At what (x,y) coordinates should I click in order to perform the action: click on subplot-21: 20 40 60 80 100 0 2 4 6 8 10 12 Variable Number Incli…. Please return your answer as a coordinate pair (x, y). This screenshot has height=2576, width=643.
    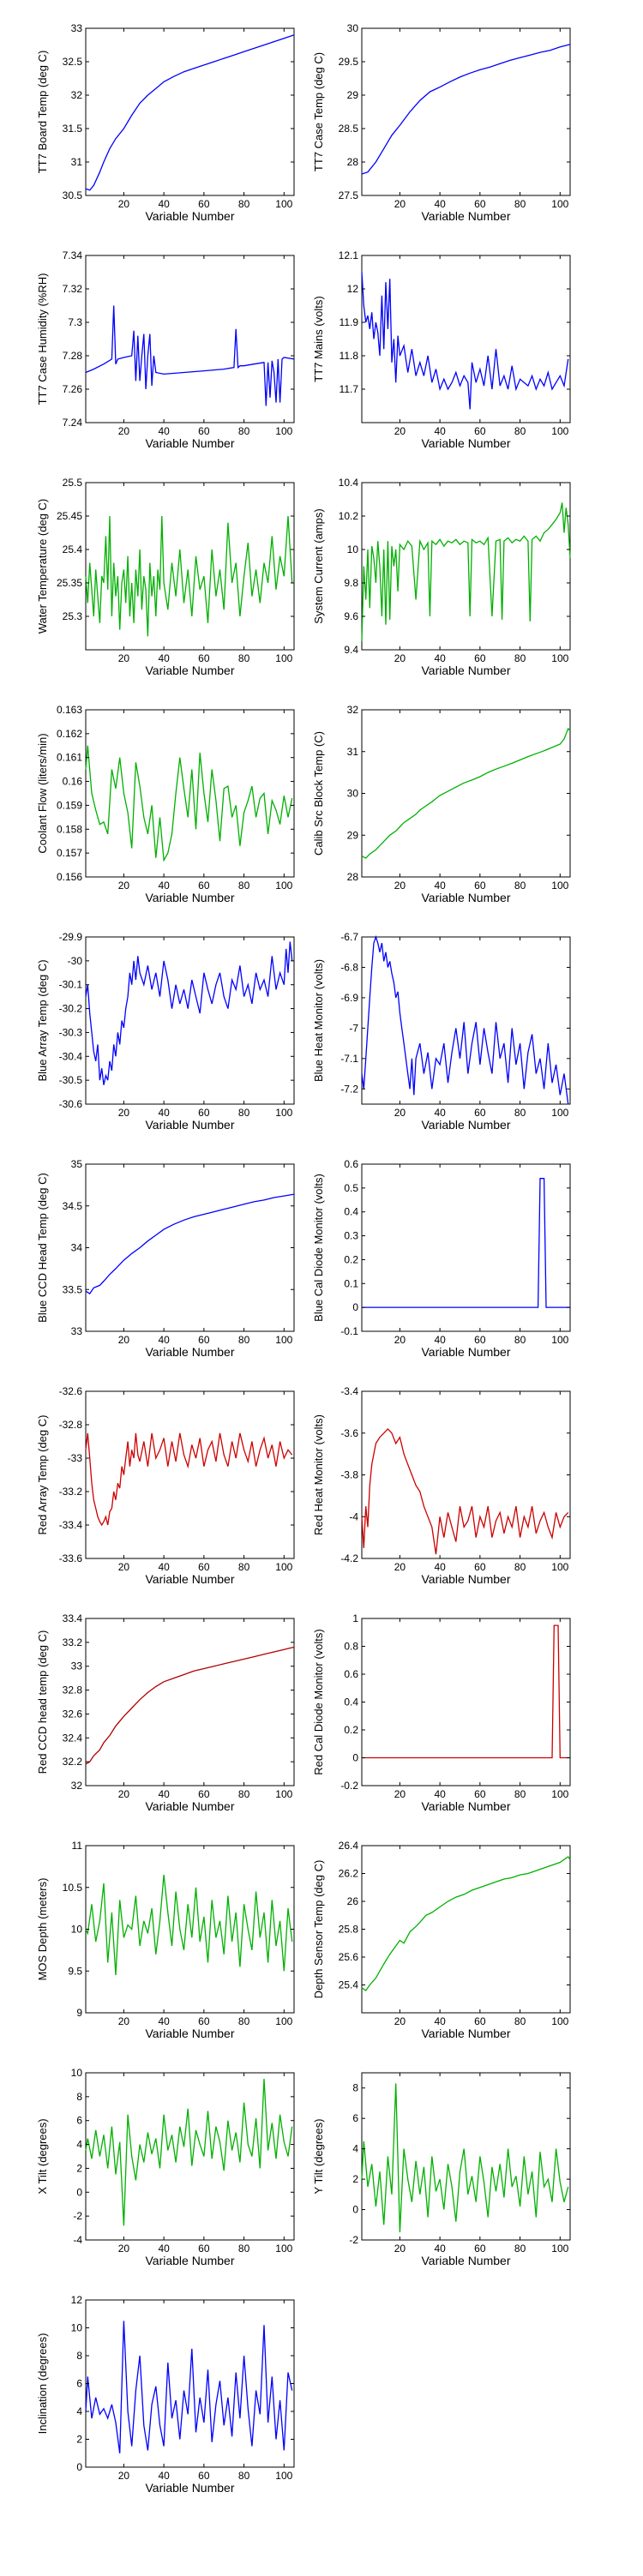
    Looking at the image, I should click on (165, 2394).